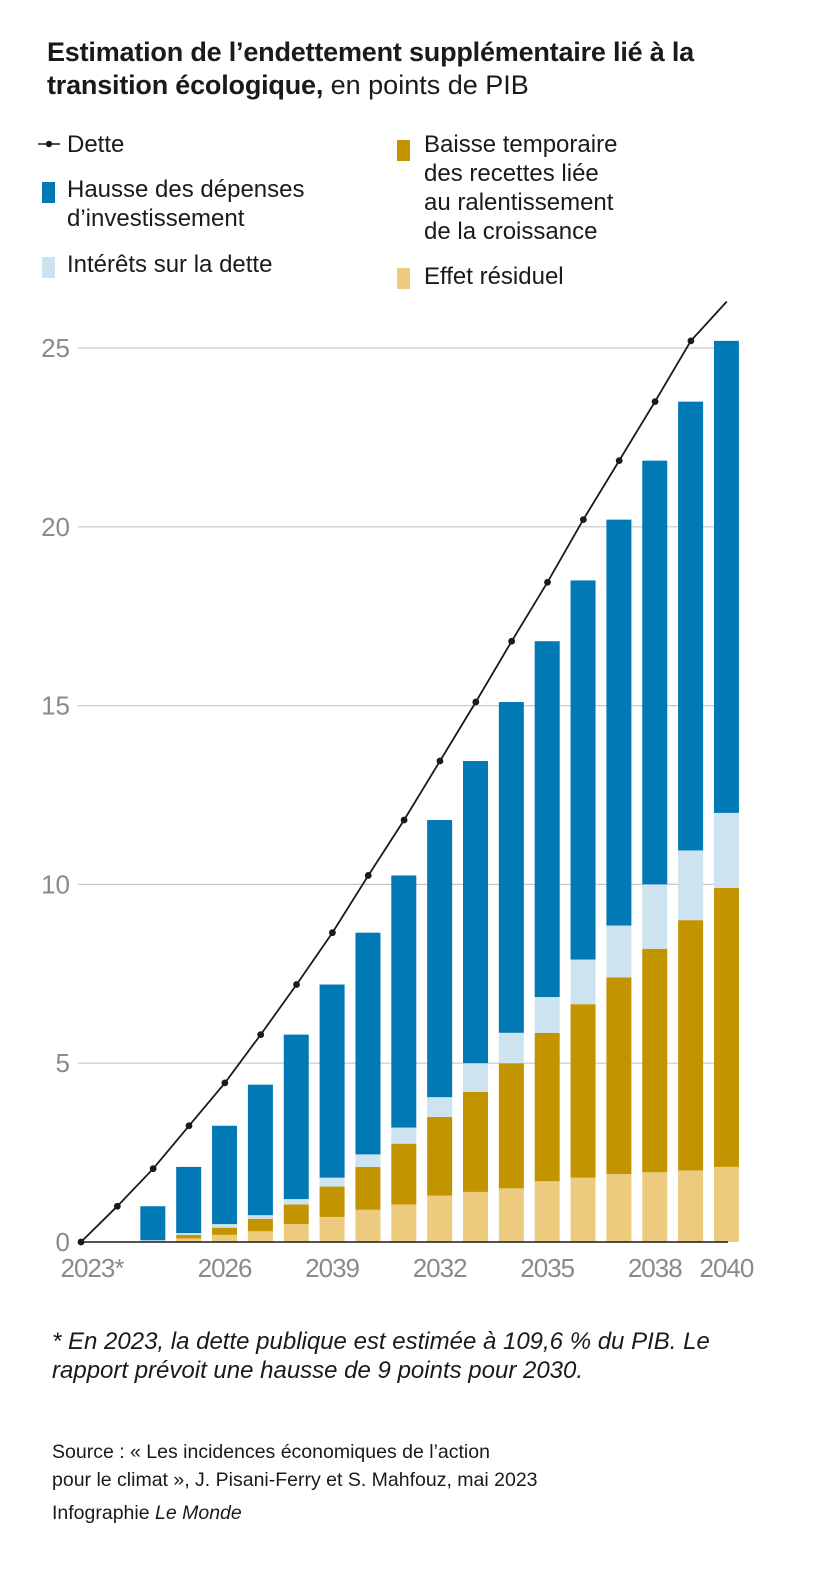  I want to click on y-tick-label: 10, so click(55, 884).